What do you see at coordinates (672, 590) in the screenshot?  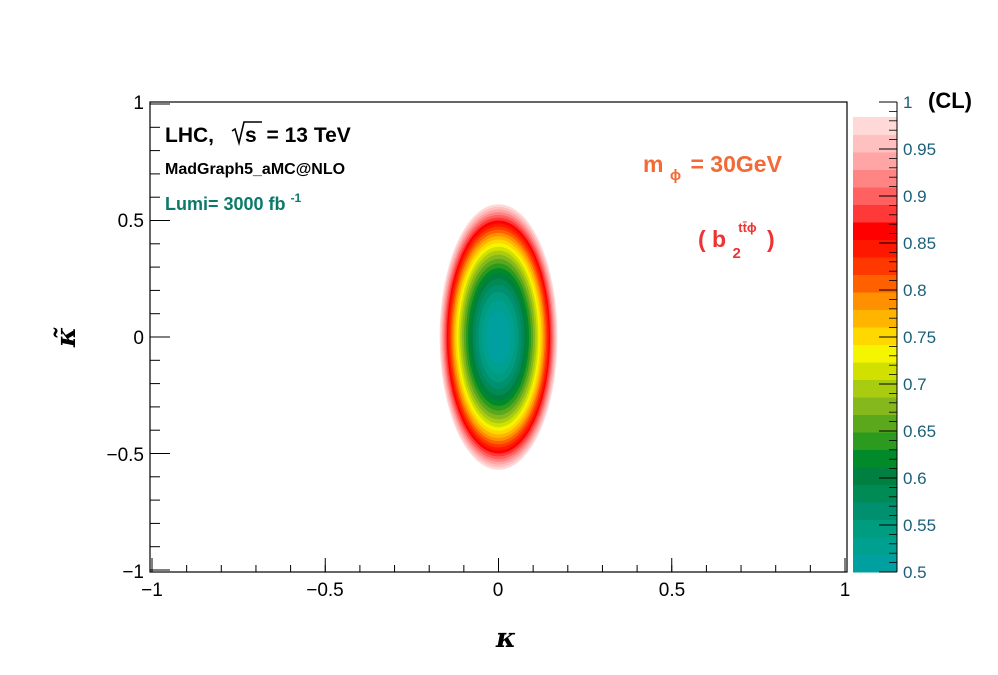 I see `x-tick-label: 0.5` at bounding box center [672, 590].